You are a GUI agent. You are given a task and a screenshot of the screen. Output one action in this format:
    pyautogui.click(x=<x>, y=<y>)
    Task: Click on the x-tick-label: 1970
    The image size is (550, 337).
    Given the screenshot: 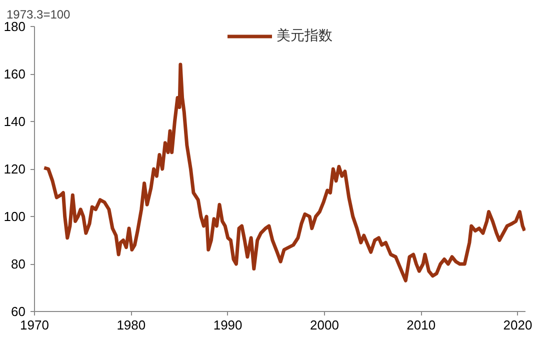 What is the action you would take?
    pyautogui.click(x=34, y=325)
    